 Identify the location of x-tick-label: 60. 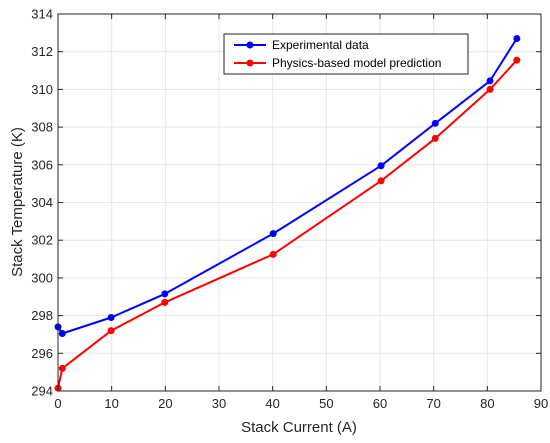
(380, 403).